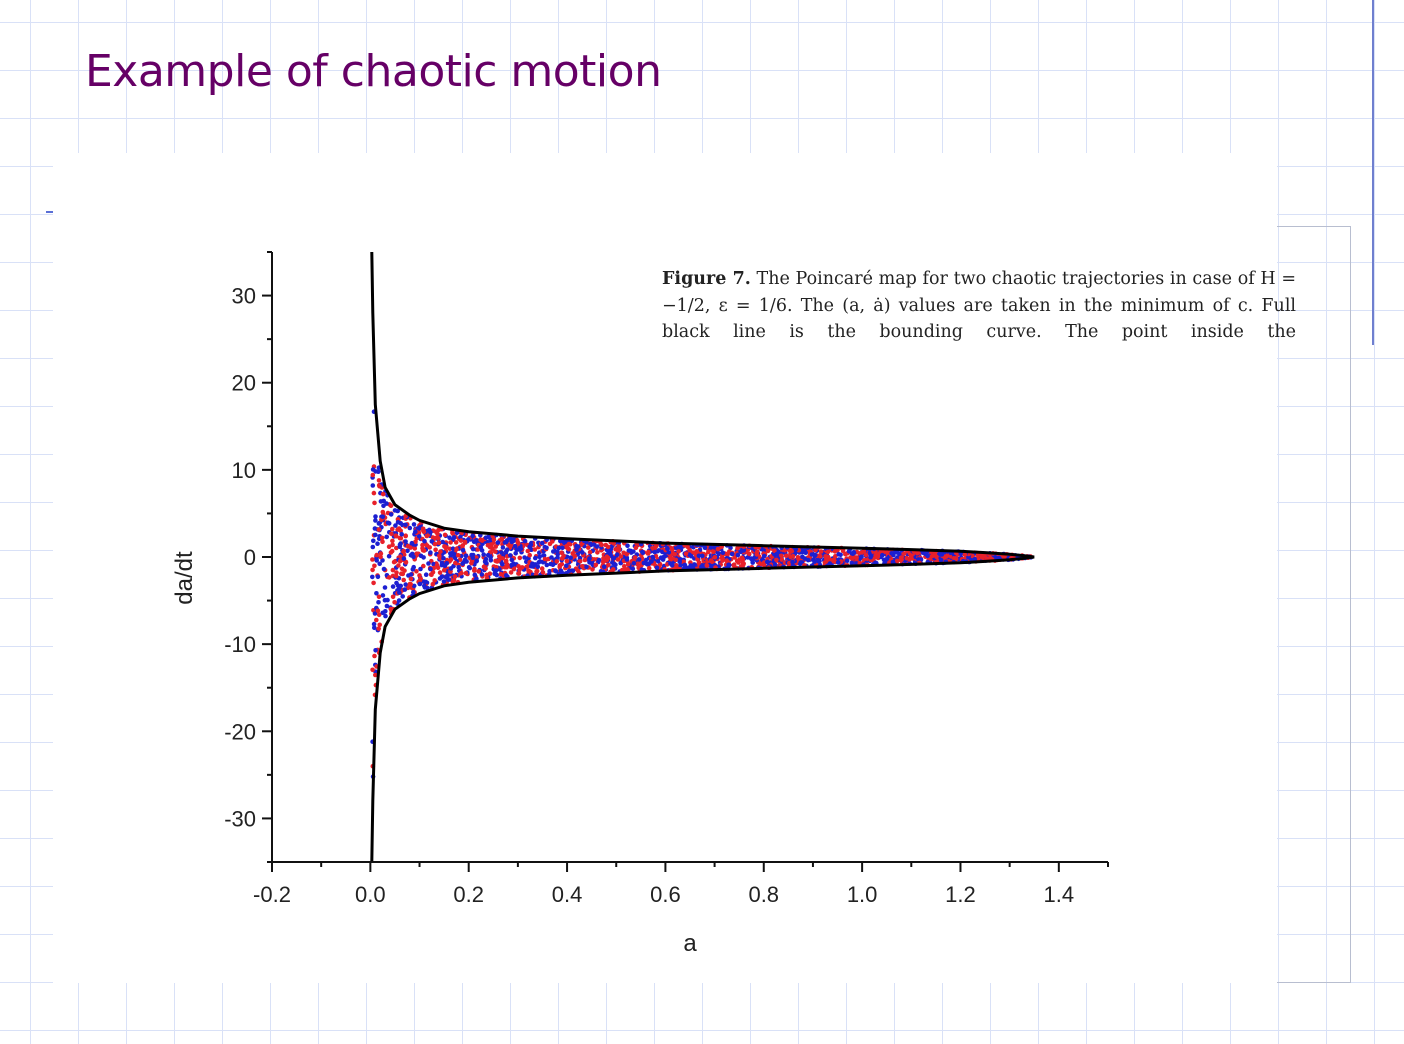  What do you see at coordinates (960, 894) in the screenshot?
I see `x-tick-label: 1.2` at bounding box center [960, 894].